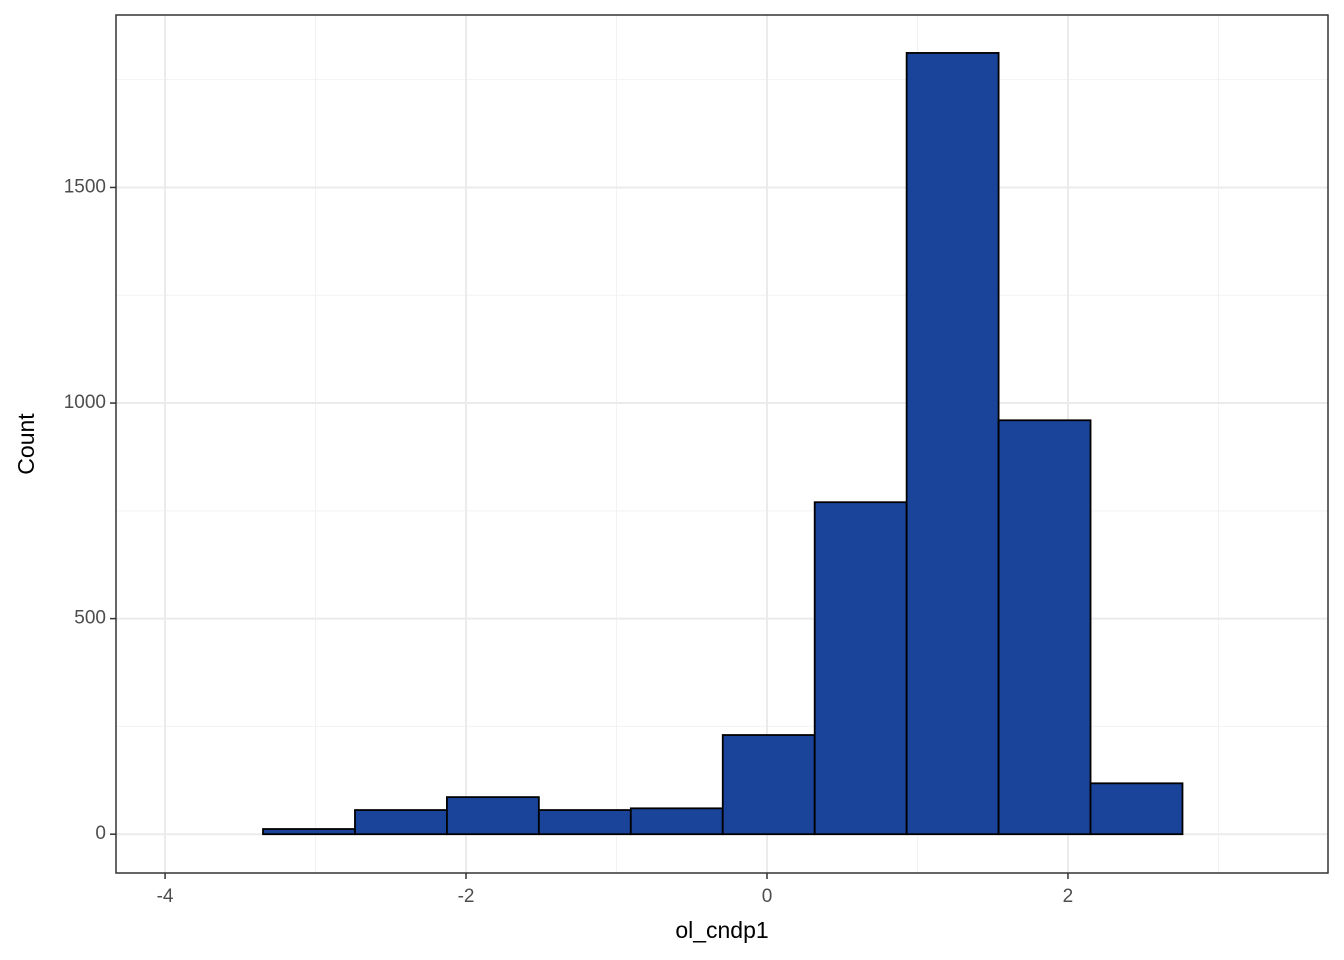 The height and width of the screenshot is (960, 1344). Describe the element at coordinates (100, 833) in the screenshot. I see `y-tick-label: 0` at that location.